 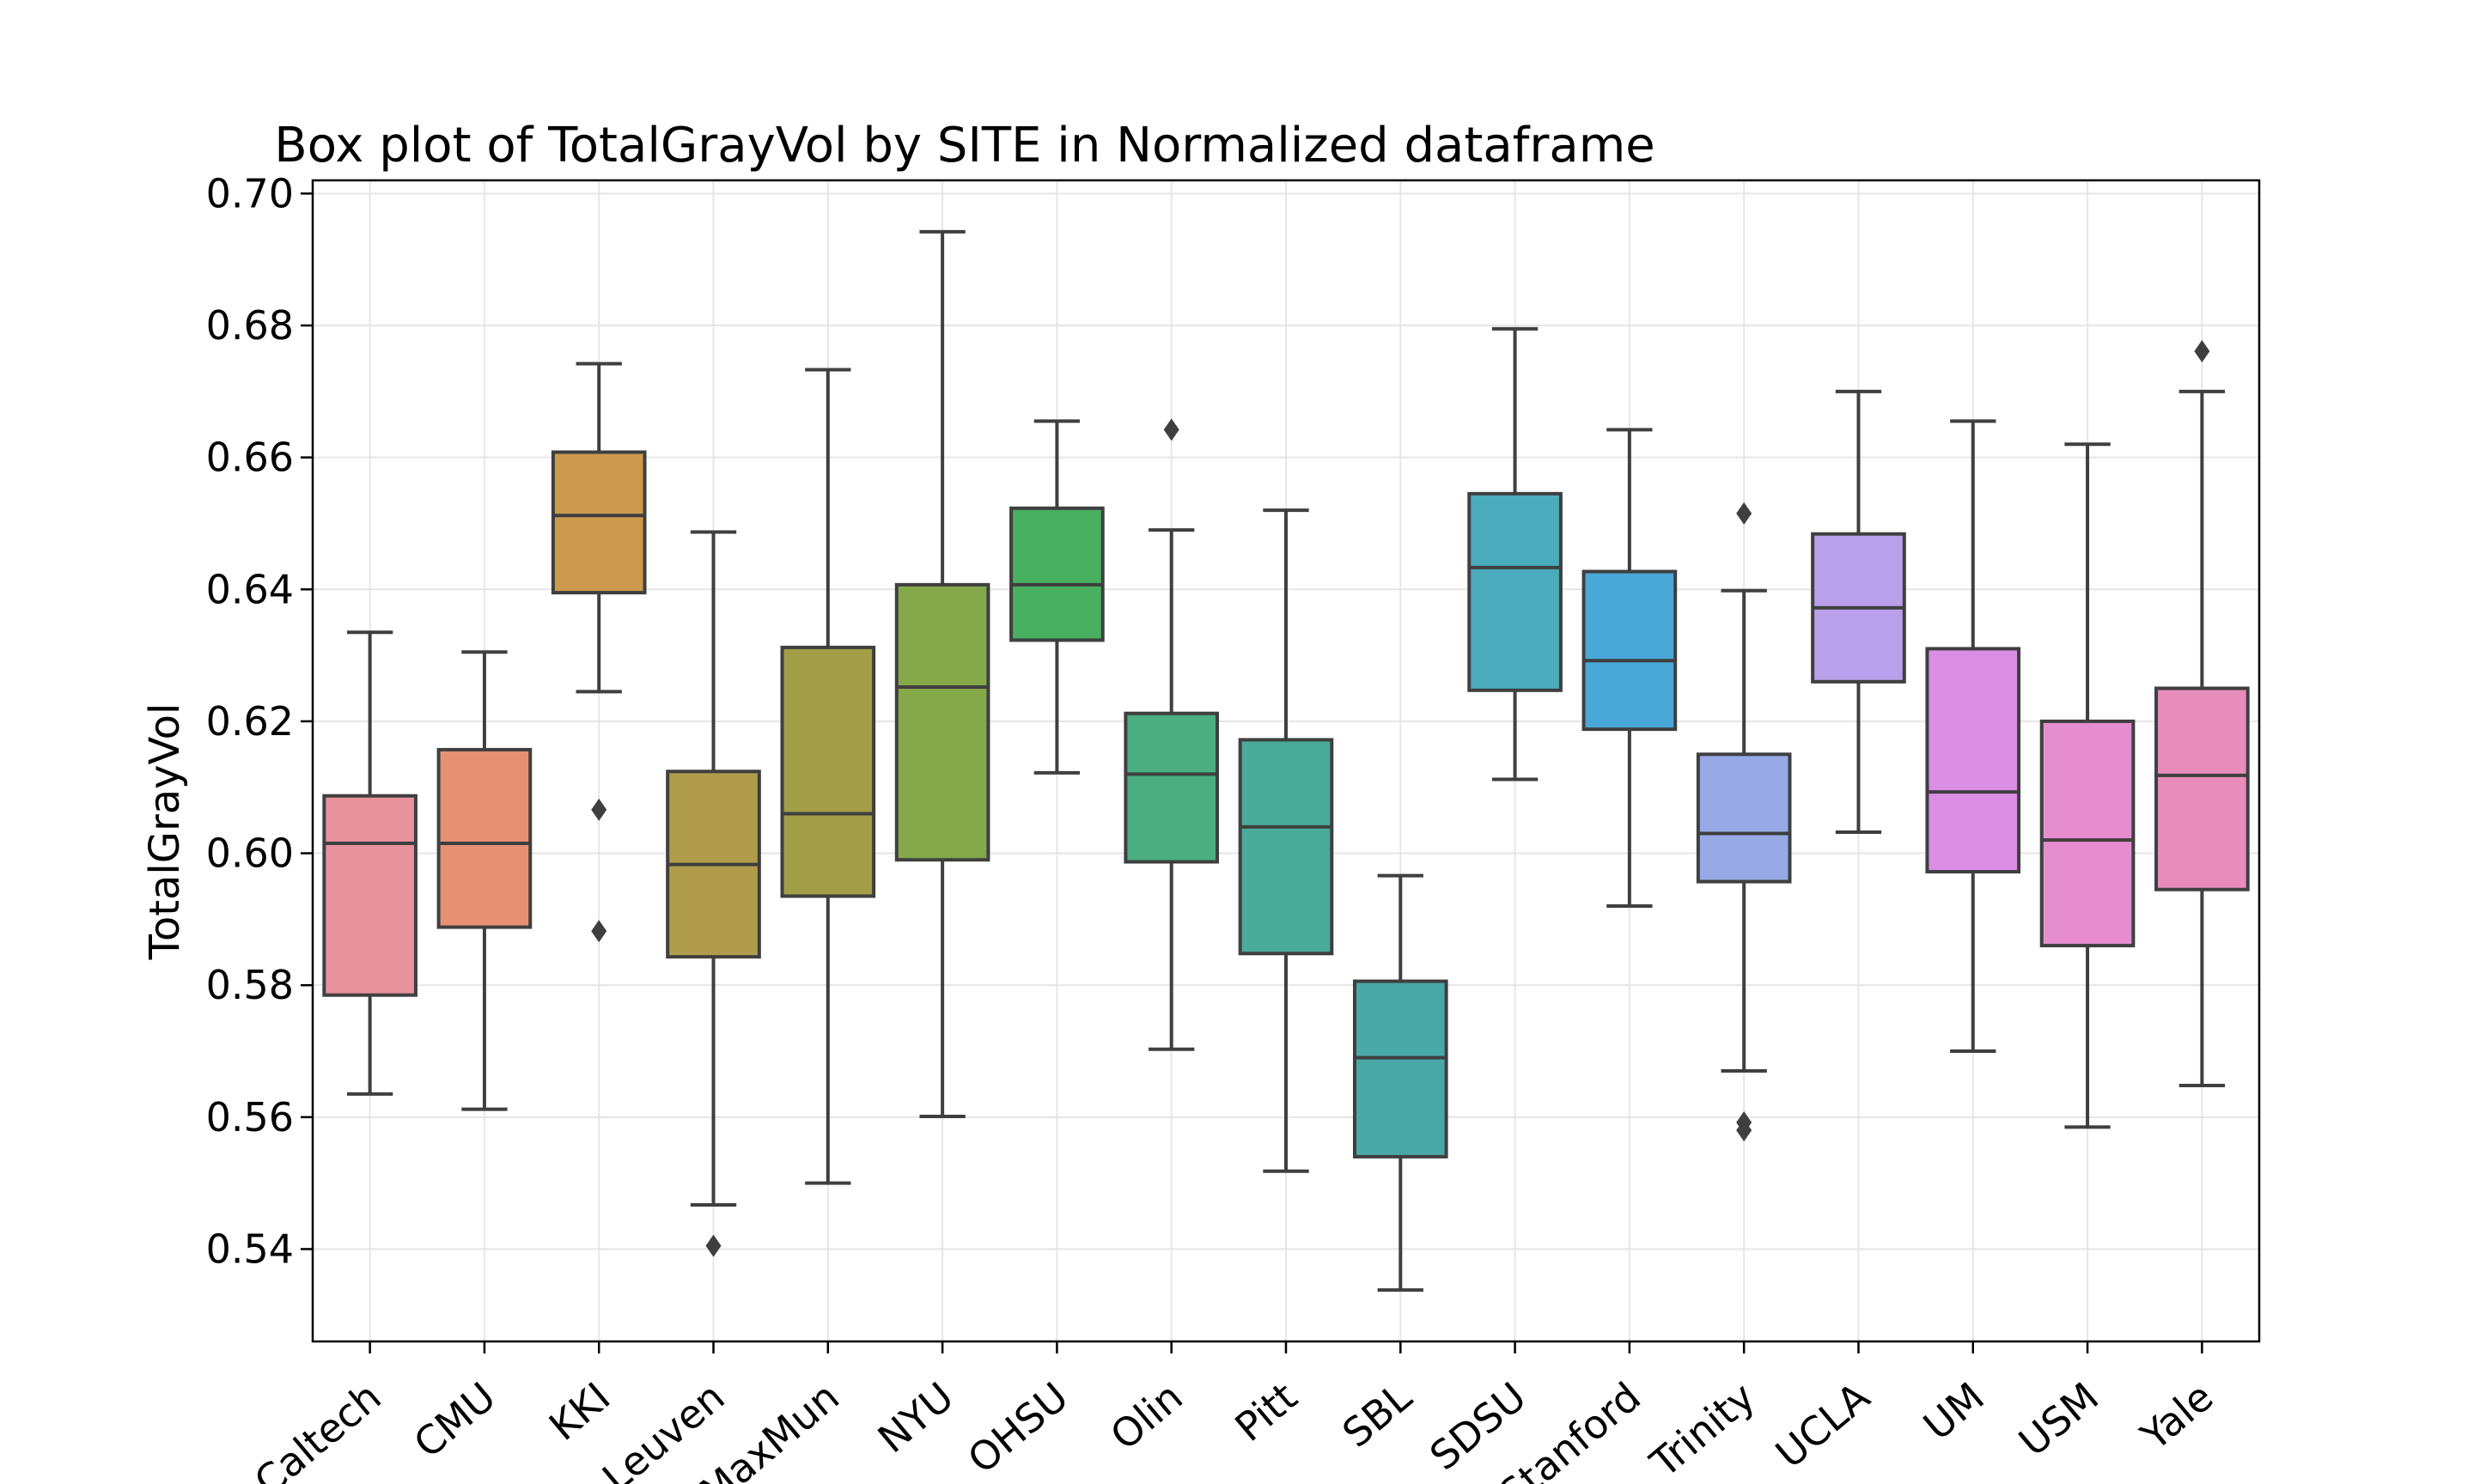 I want to click on box-pitt, so click(x=1286, y=840).